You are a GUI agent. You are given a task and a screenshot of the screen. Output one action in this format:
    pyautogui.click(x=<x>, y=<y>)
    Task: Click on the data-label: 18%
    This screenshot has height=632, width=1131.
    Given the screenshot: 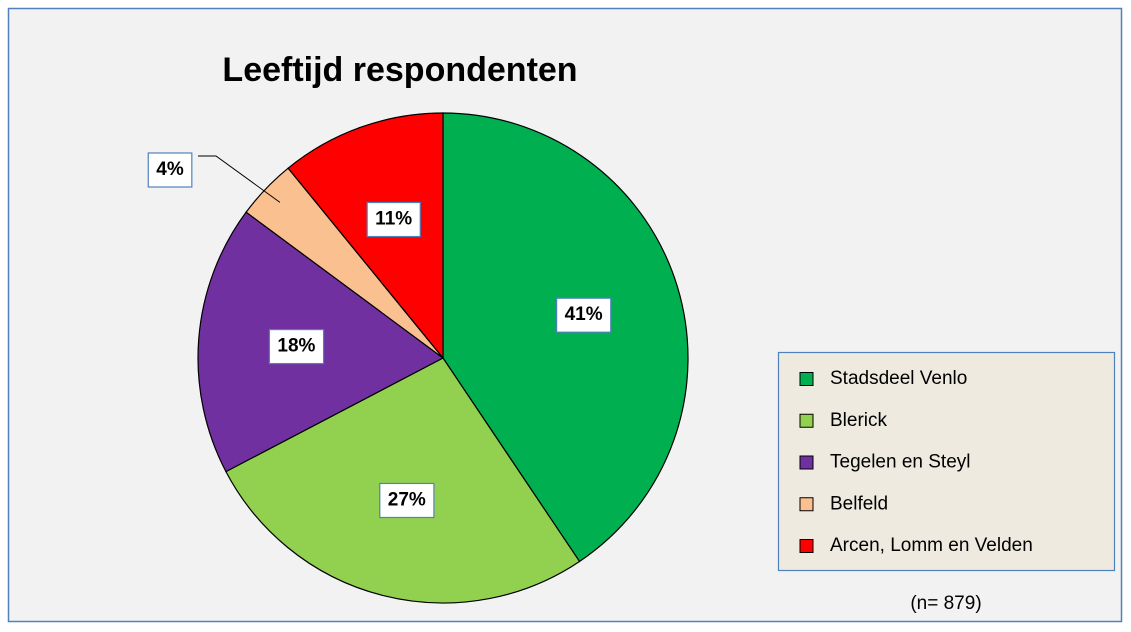 What is the action you would take?
    pyautogui.click(x=296, y=346)
    